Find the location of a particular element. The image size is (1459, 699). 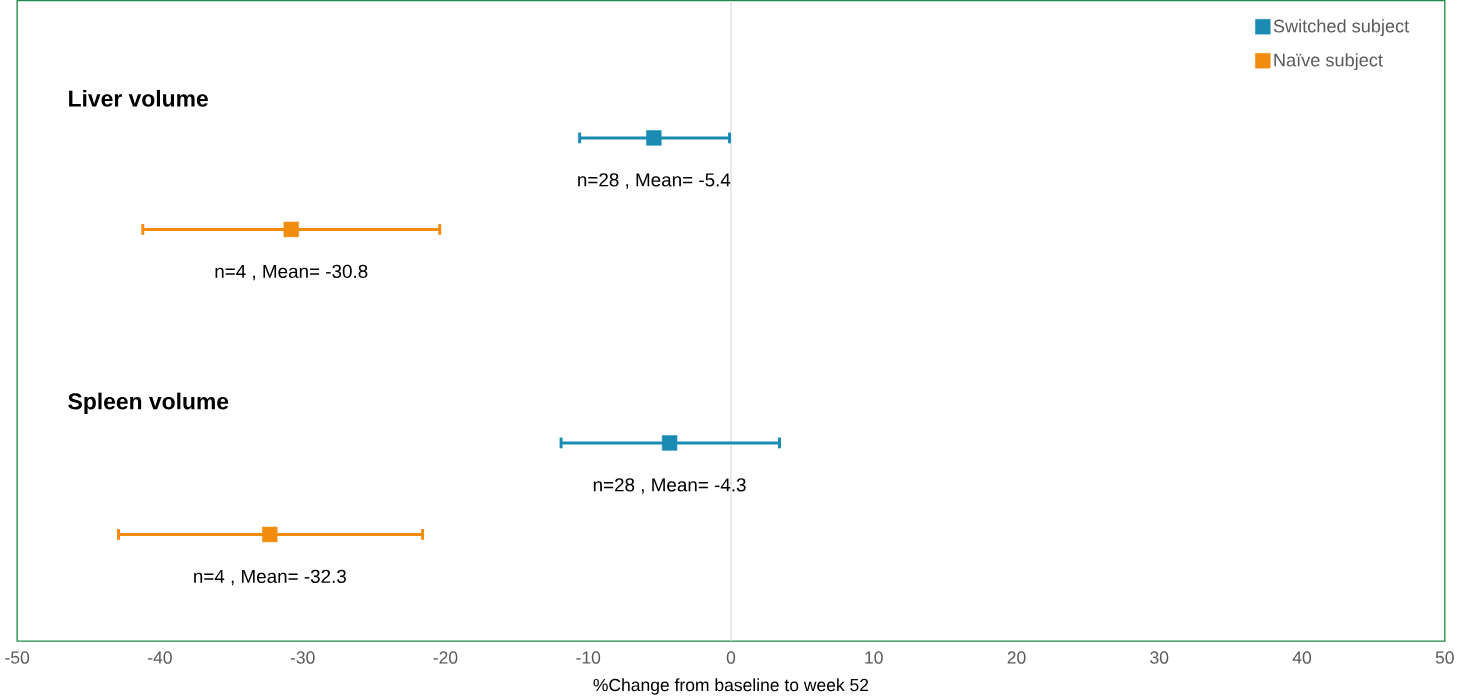

data-label: n=4 , Mean= -30.8 is located at coordinates (291, 272).